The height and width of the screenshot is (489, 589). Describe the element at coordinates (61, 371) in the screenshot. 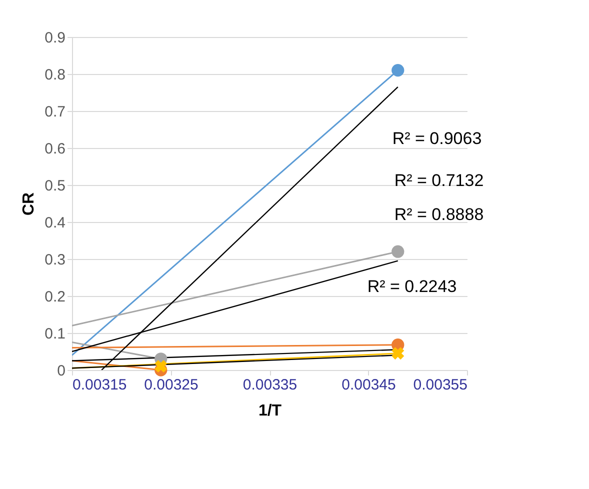

I see `y-tick-label: 0` at that location.